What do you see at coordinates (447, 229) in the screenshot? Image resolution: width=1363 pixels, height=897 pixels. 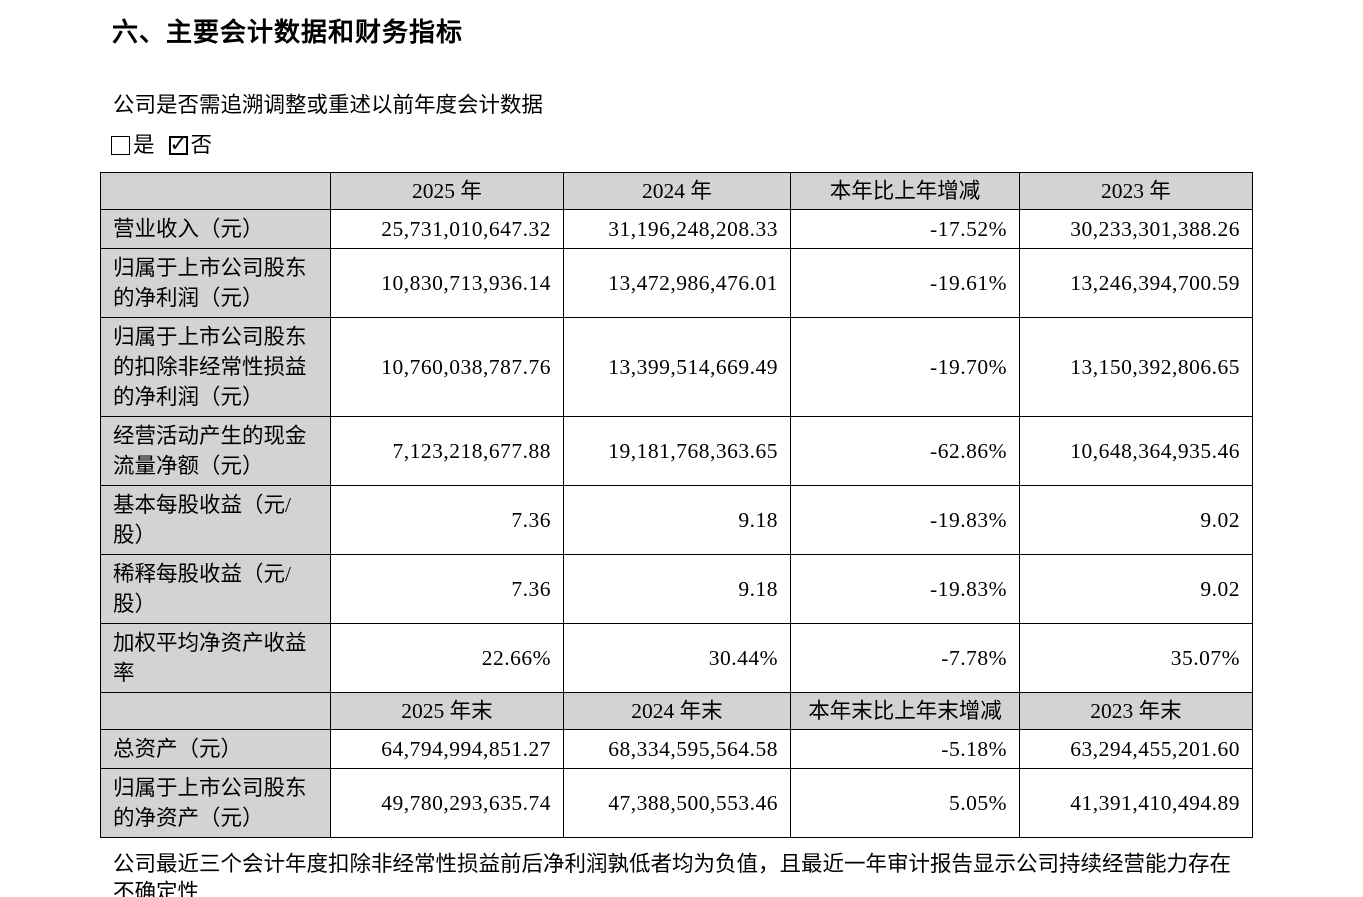 I see `value-cell: 25,731,010,647.32` at bounding box center [447, 229].